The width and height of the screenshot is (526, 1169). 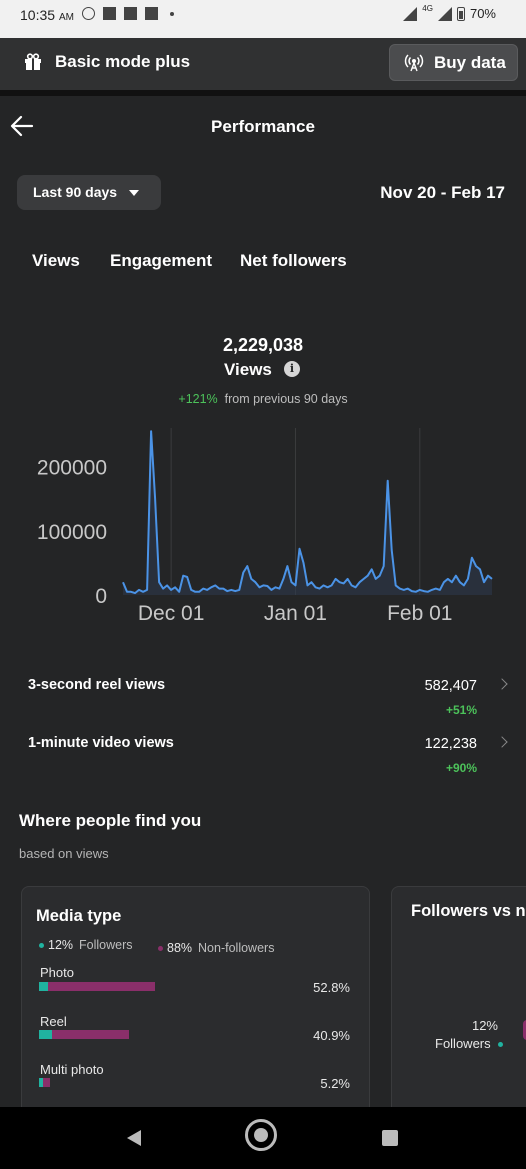 What do you see at coordinates (263, 64) in the screenshot?
I see `basic-mode-bar: Basic mode plus Buy data` at bounding box center [263, 64].